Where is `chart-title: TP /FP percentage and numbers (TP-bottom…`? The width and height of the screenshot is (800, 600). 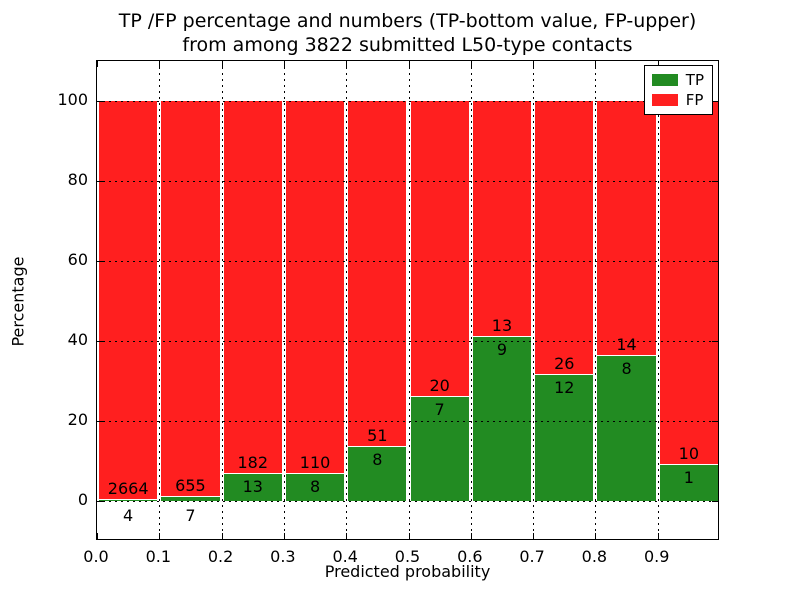 chart-title: TP /FP percentage and numbers (TP-bottom… is located at coordinates (407, 33).